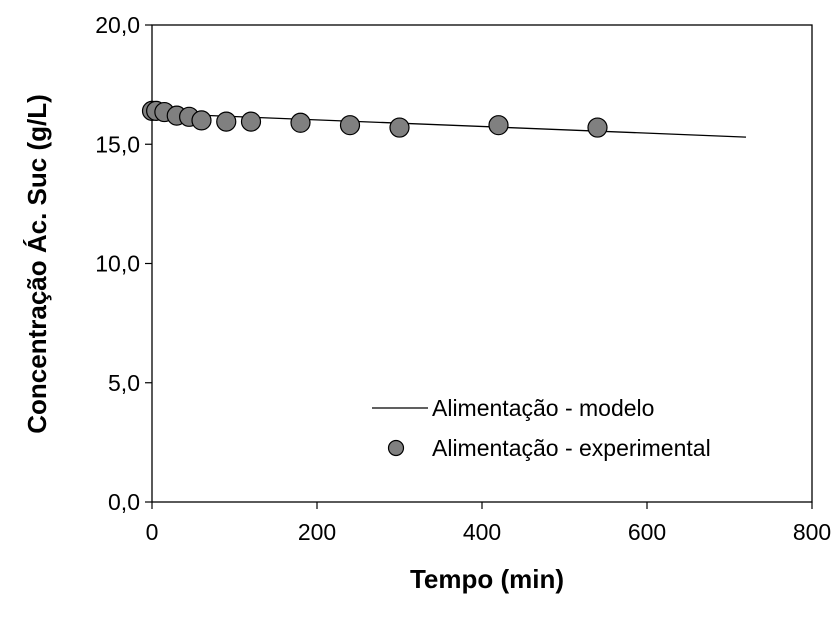 Image resolution: width=839 pixels, height=622 pixels. Describe the element at coordinates (152, 532) in the screenshot. I see `x-tick-label: 0` at that location.